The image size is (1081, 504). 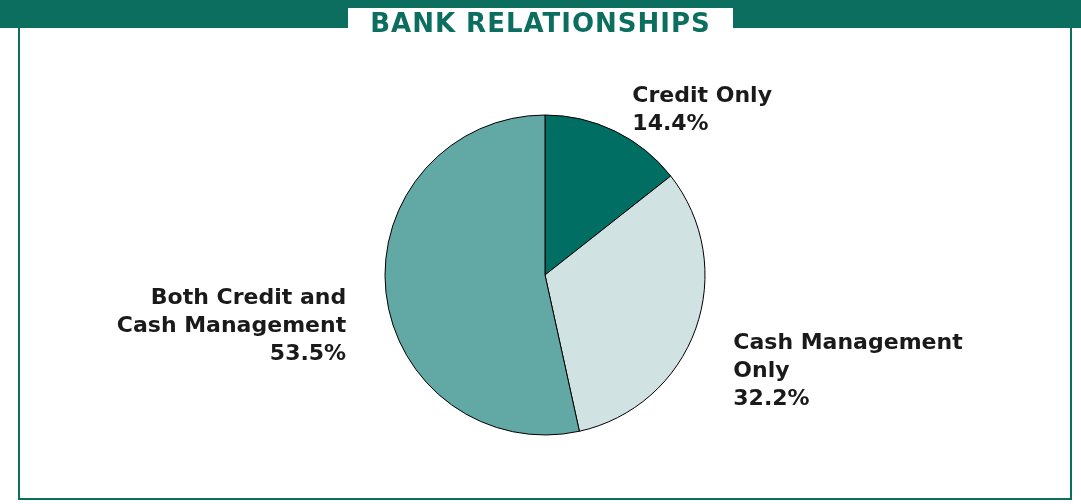 I want to click on data-label: 14.4%, so click(x=670, y=123).